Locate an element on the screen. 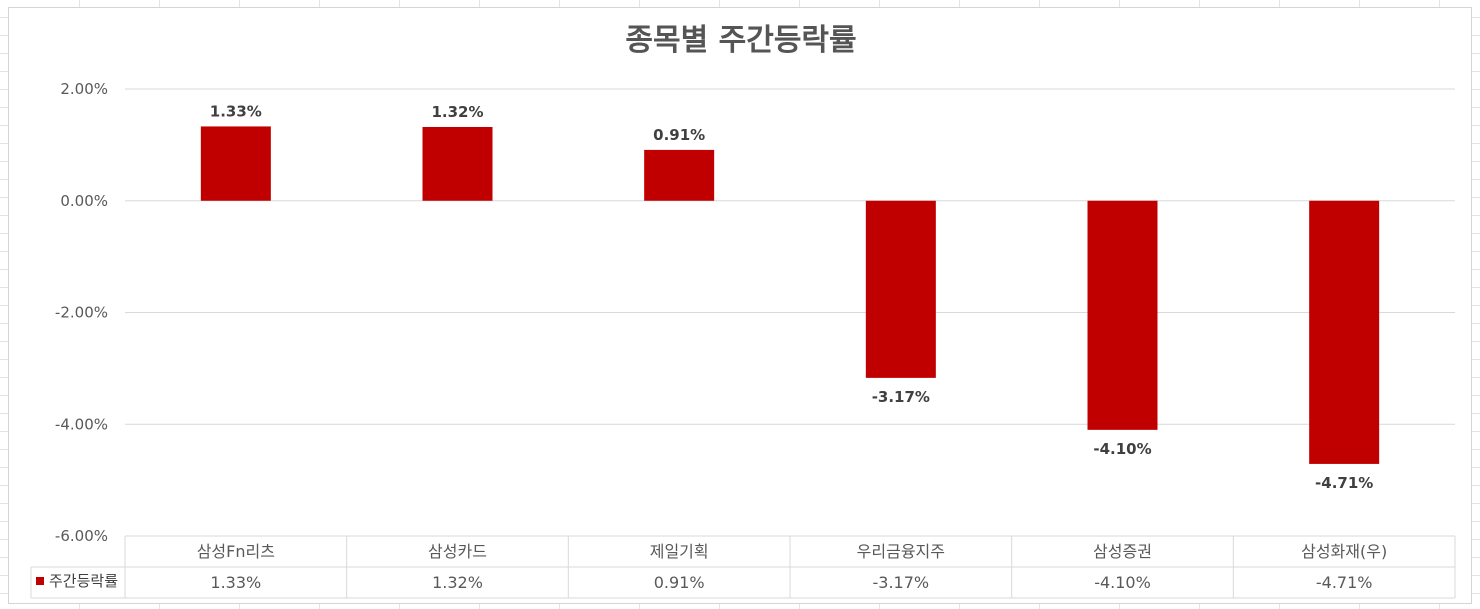 This screenshot has height=609, width=1480. table-value: -4.10% is located at coordinates (1122, 582).